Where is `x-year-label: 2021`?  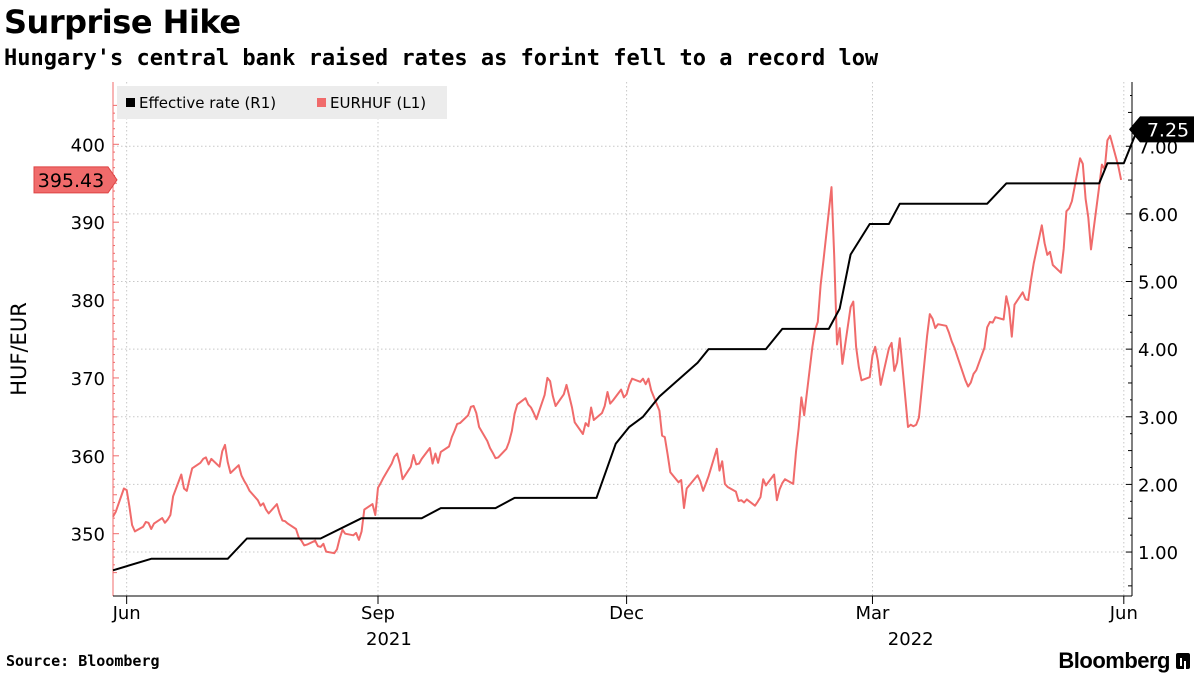 x-year-label: 2021 is located at coordinates (389, 639).